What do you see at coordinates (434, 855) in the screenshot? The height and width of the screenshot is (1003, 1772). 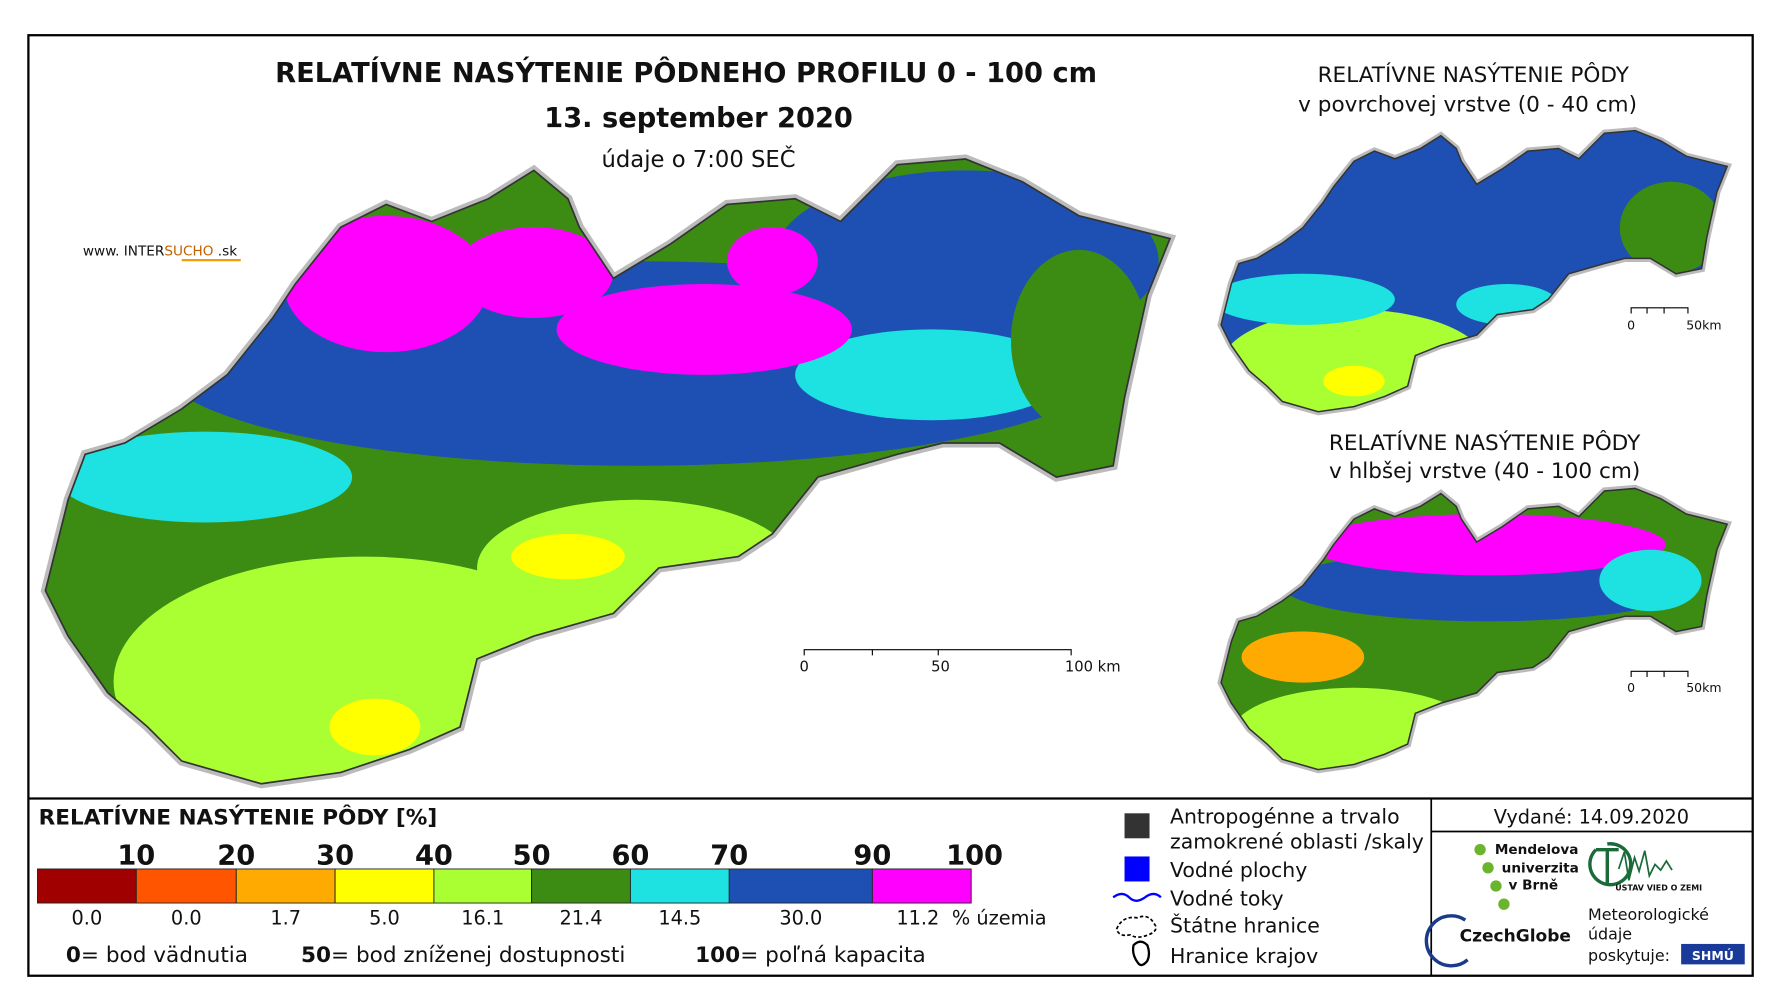 I see `legend-break: 40` at bounding box center [434, 855].